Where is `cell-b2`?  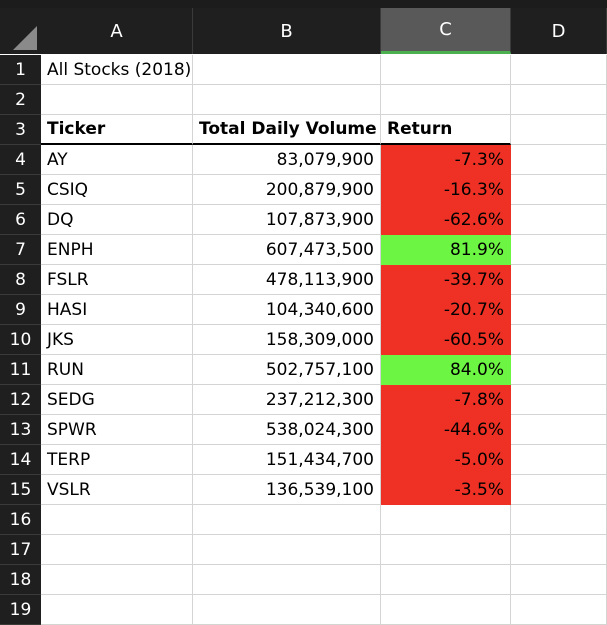 cell-b2 is located at coordinates (287, 100).